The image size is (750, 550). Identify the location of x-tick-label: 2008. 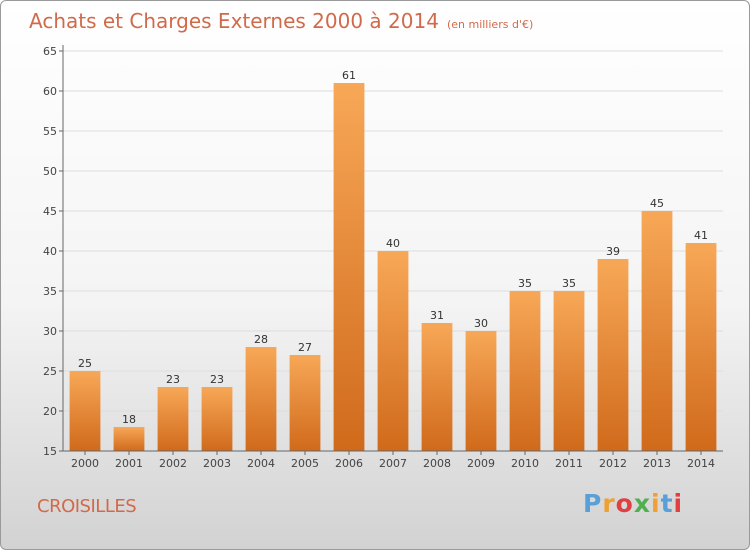
(437, 463).